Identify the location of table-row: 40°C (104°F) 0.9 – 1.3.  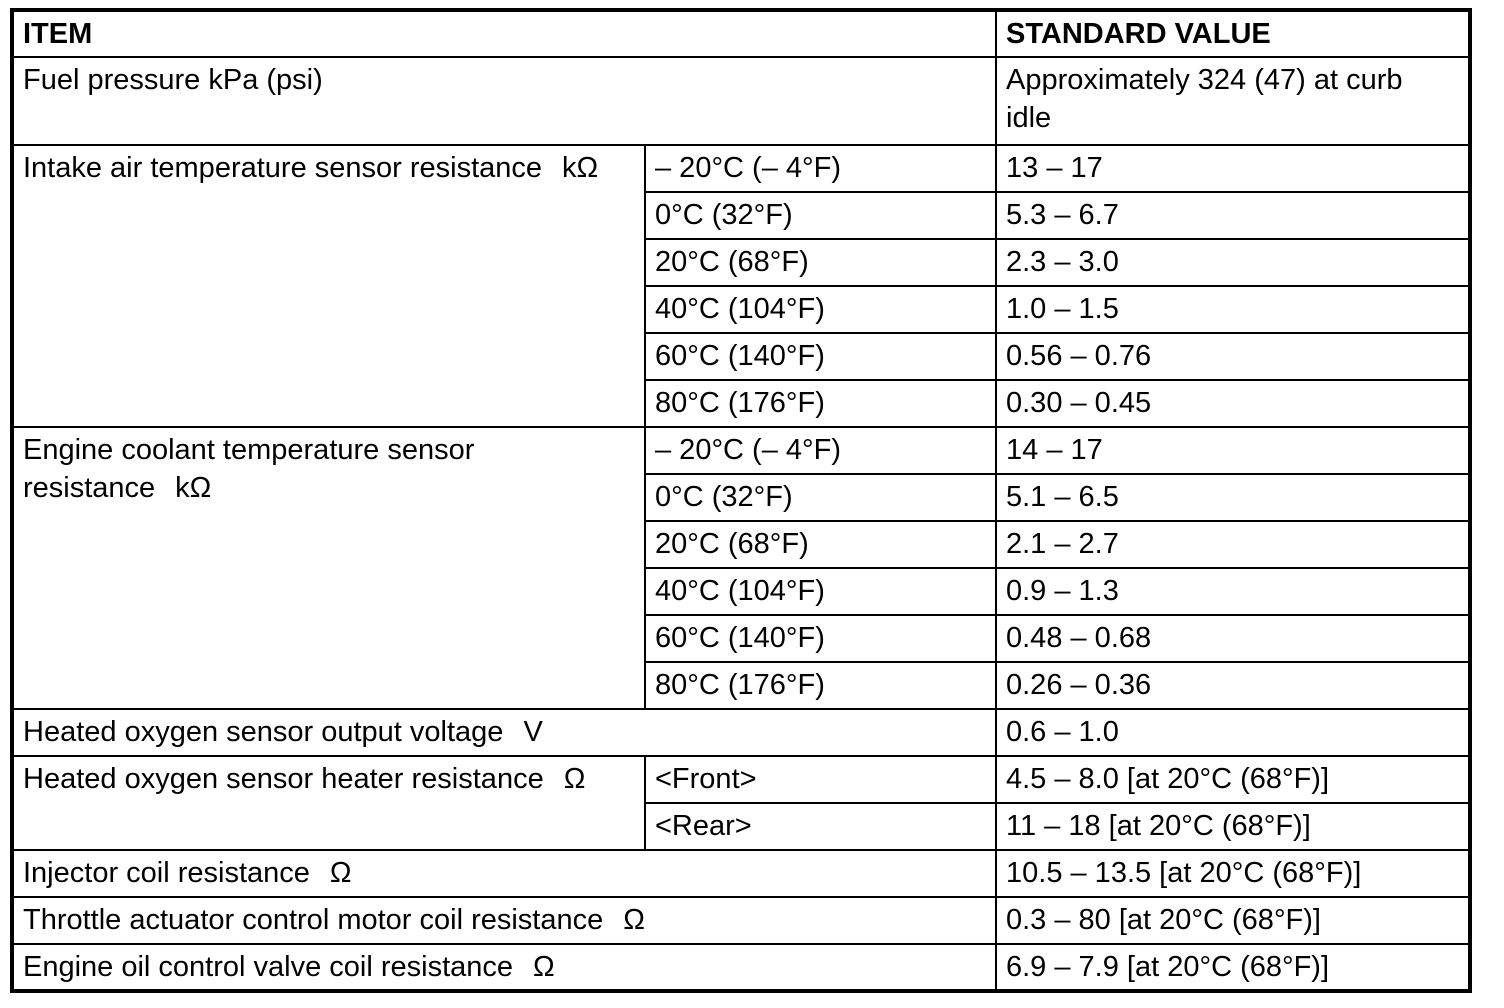
(741, 591).